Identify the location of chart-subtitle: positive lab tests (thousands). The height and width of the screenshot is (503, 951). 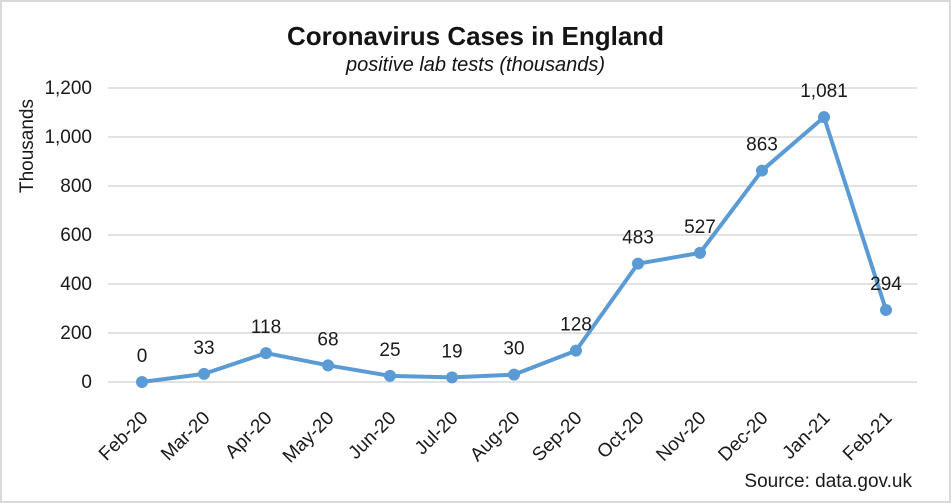
(475, 65).